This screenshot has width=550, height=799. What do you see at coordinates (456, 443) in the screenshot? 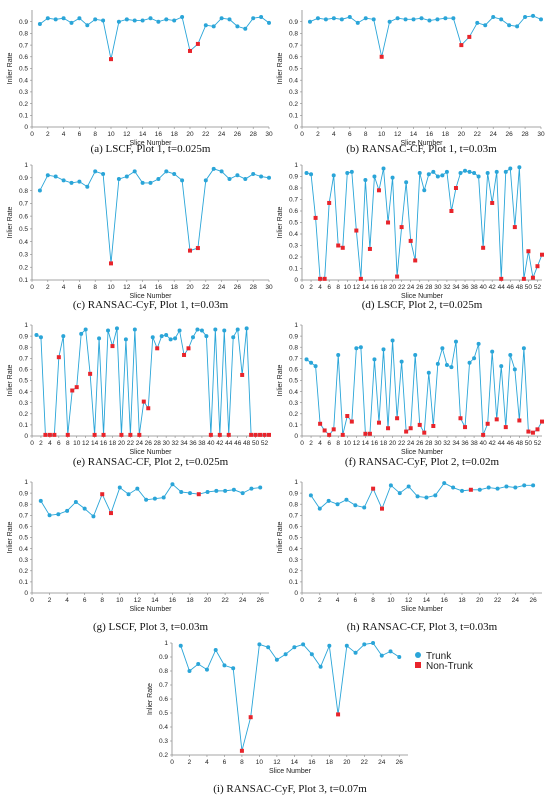
I see `x-tick-label: 34` at bounding box center [456, 443].